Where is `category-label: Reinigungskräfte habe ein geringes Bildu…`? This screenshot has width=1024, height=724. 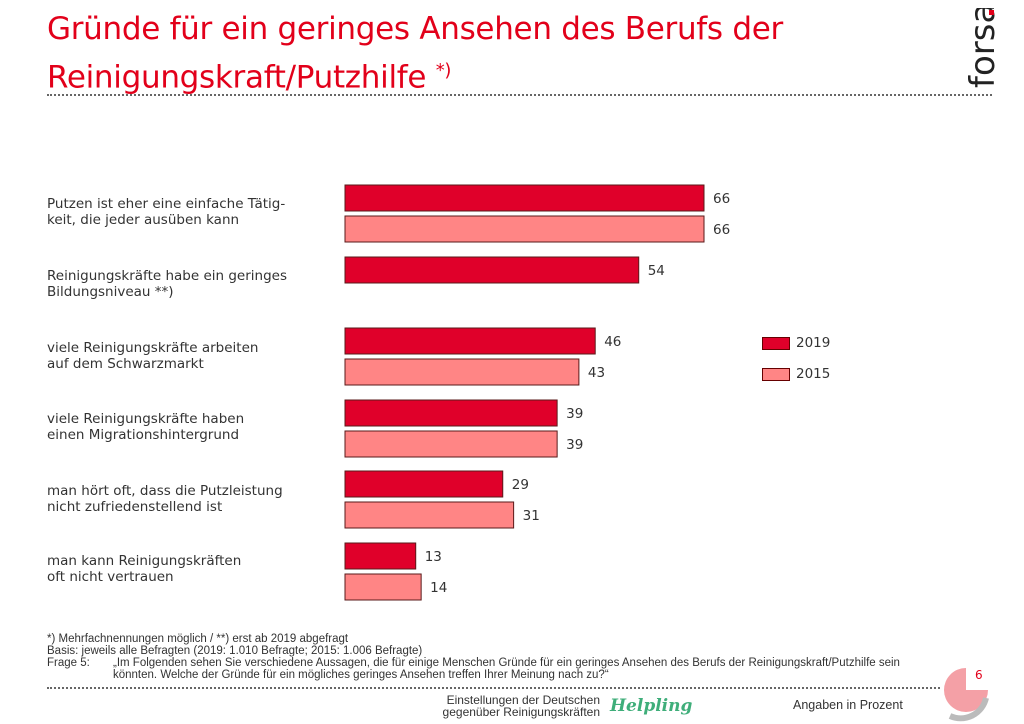 category-label: Reinigungskräfte habe ein geringes Bildu… is located at coordinates (167, 284).